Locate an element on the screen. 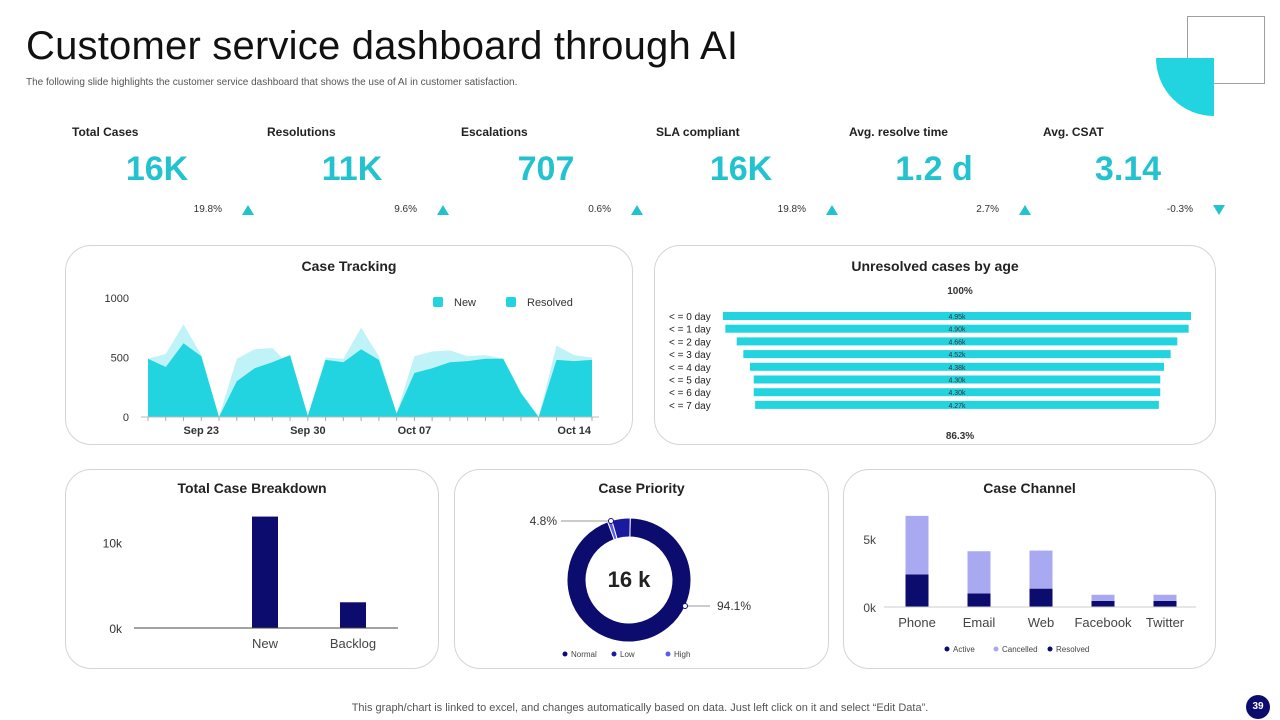 The height and width of the screenshot is (720, 1280). total-case-breakdown-title: Total Case Breakdown is located at coordinates (252, 488).